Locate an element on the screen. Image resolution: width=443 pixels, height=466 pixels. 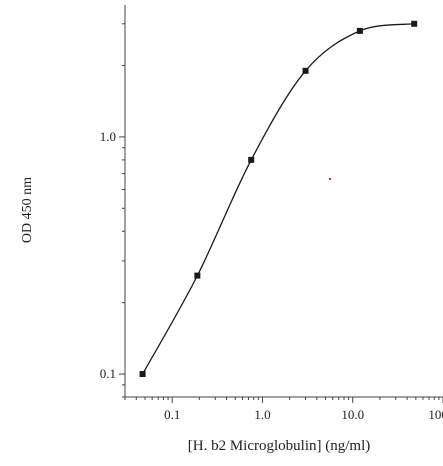
y-axis-label: OD 450 nm is located at coordinates (27, 210).